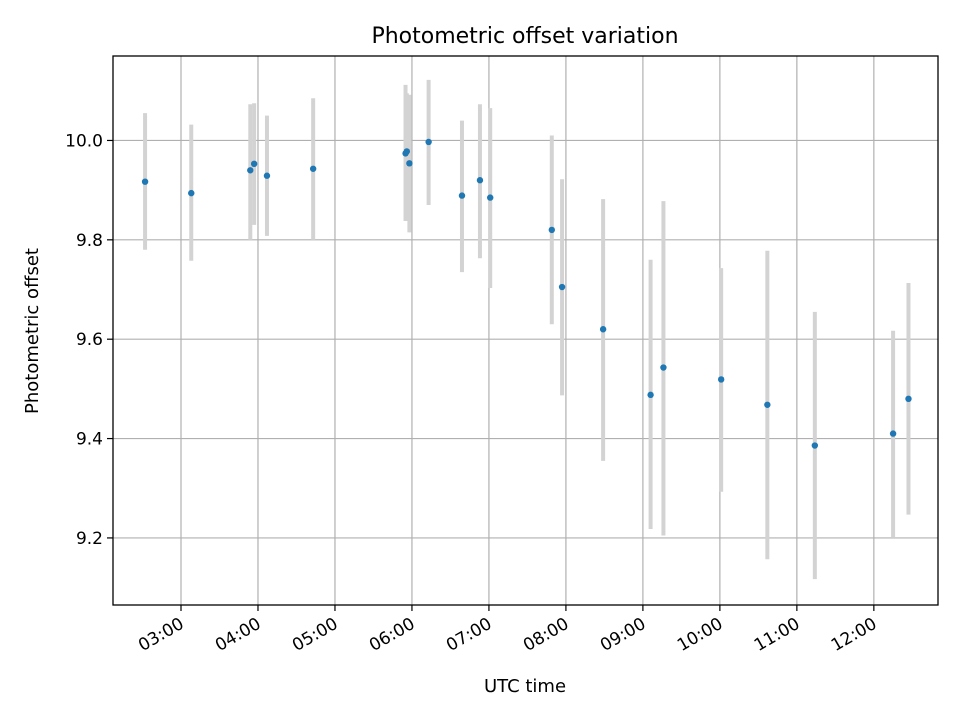  I want to click on y-tick-label: 9.8, so click(89, 241).